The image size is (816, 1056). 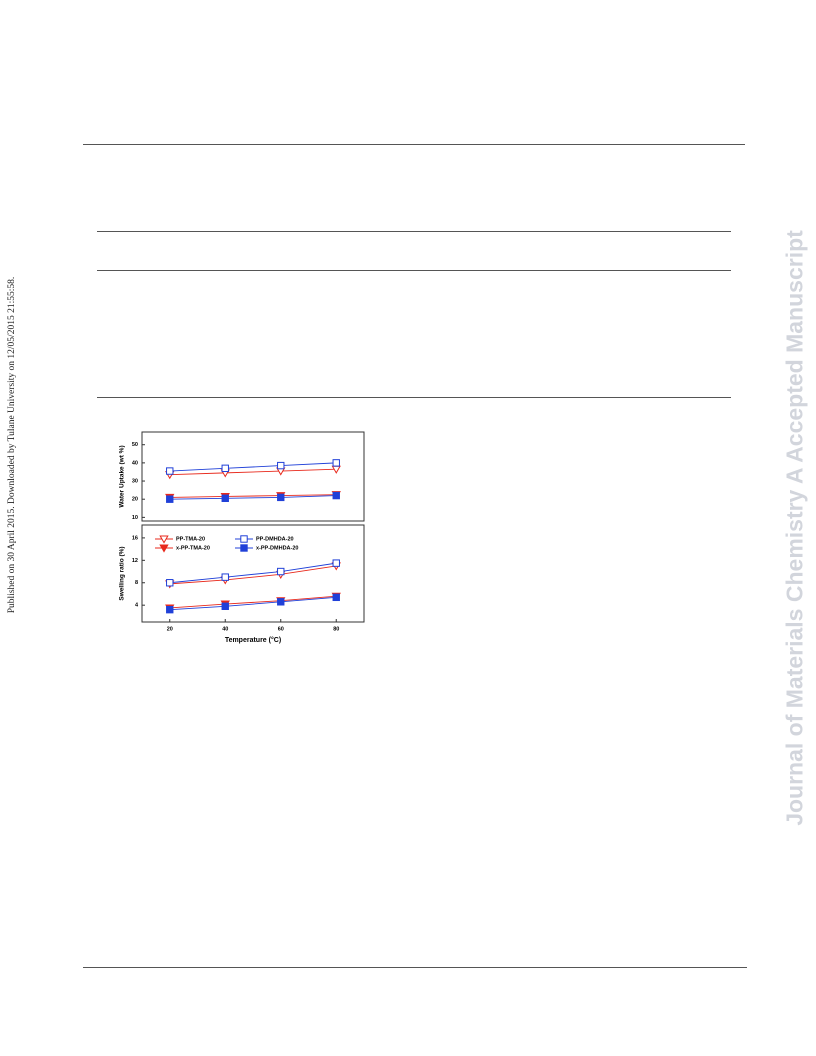 What do you see at coordinates (275, 539) in the screenshot?
I see `legend-label: PP-DMHDA-20` at bounding box center [275, 539].